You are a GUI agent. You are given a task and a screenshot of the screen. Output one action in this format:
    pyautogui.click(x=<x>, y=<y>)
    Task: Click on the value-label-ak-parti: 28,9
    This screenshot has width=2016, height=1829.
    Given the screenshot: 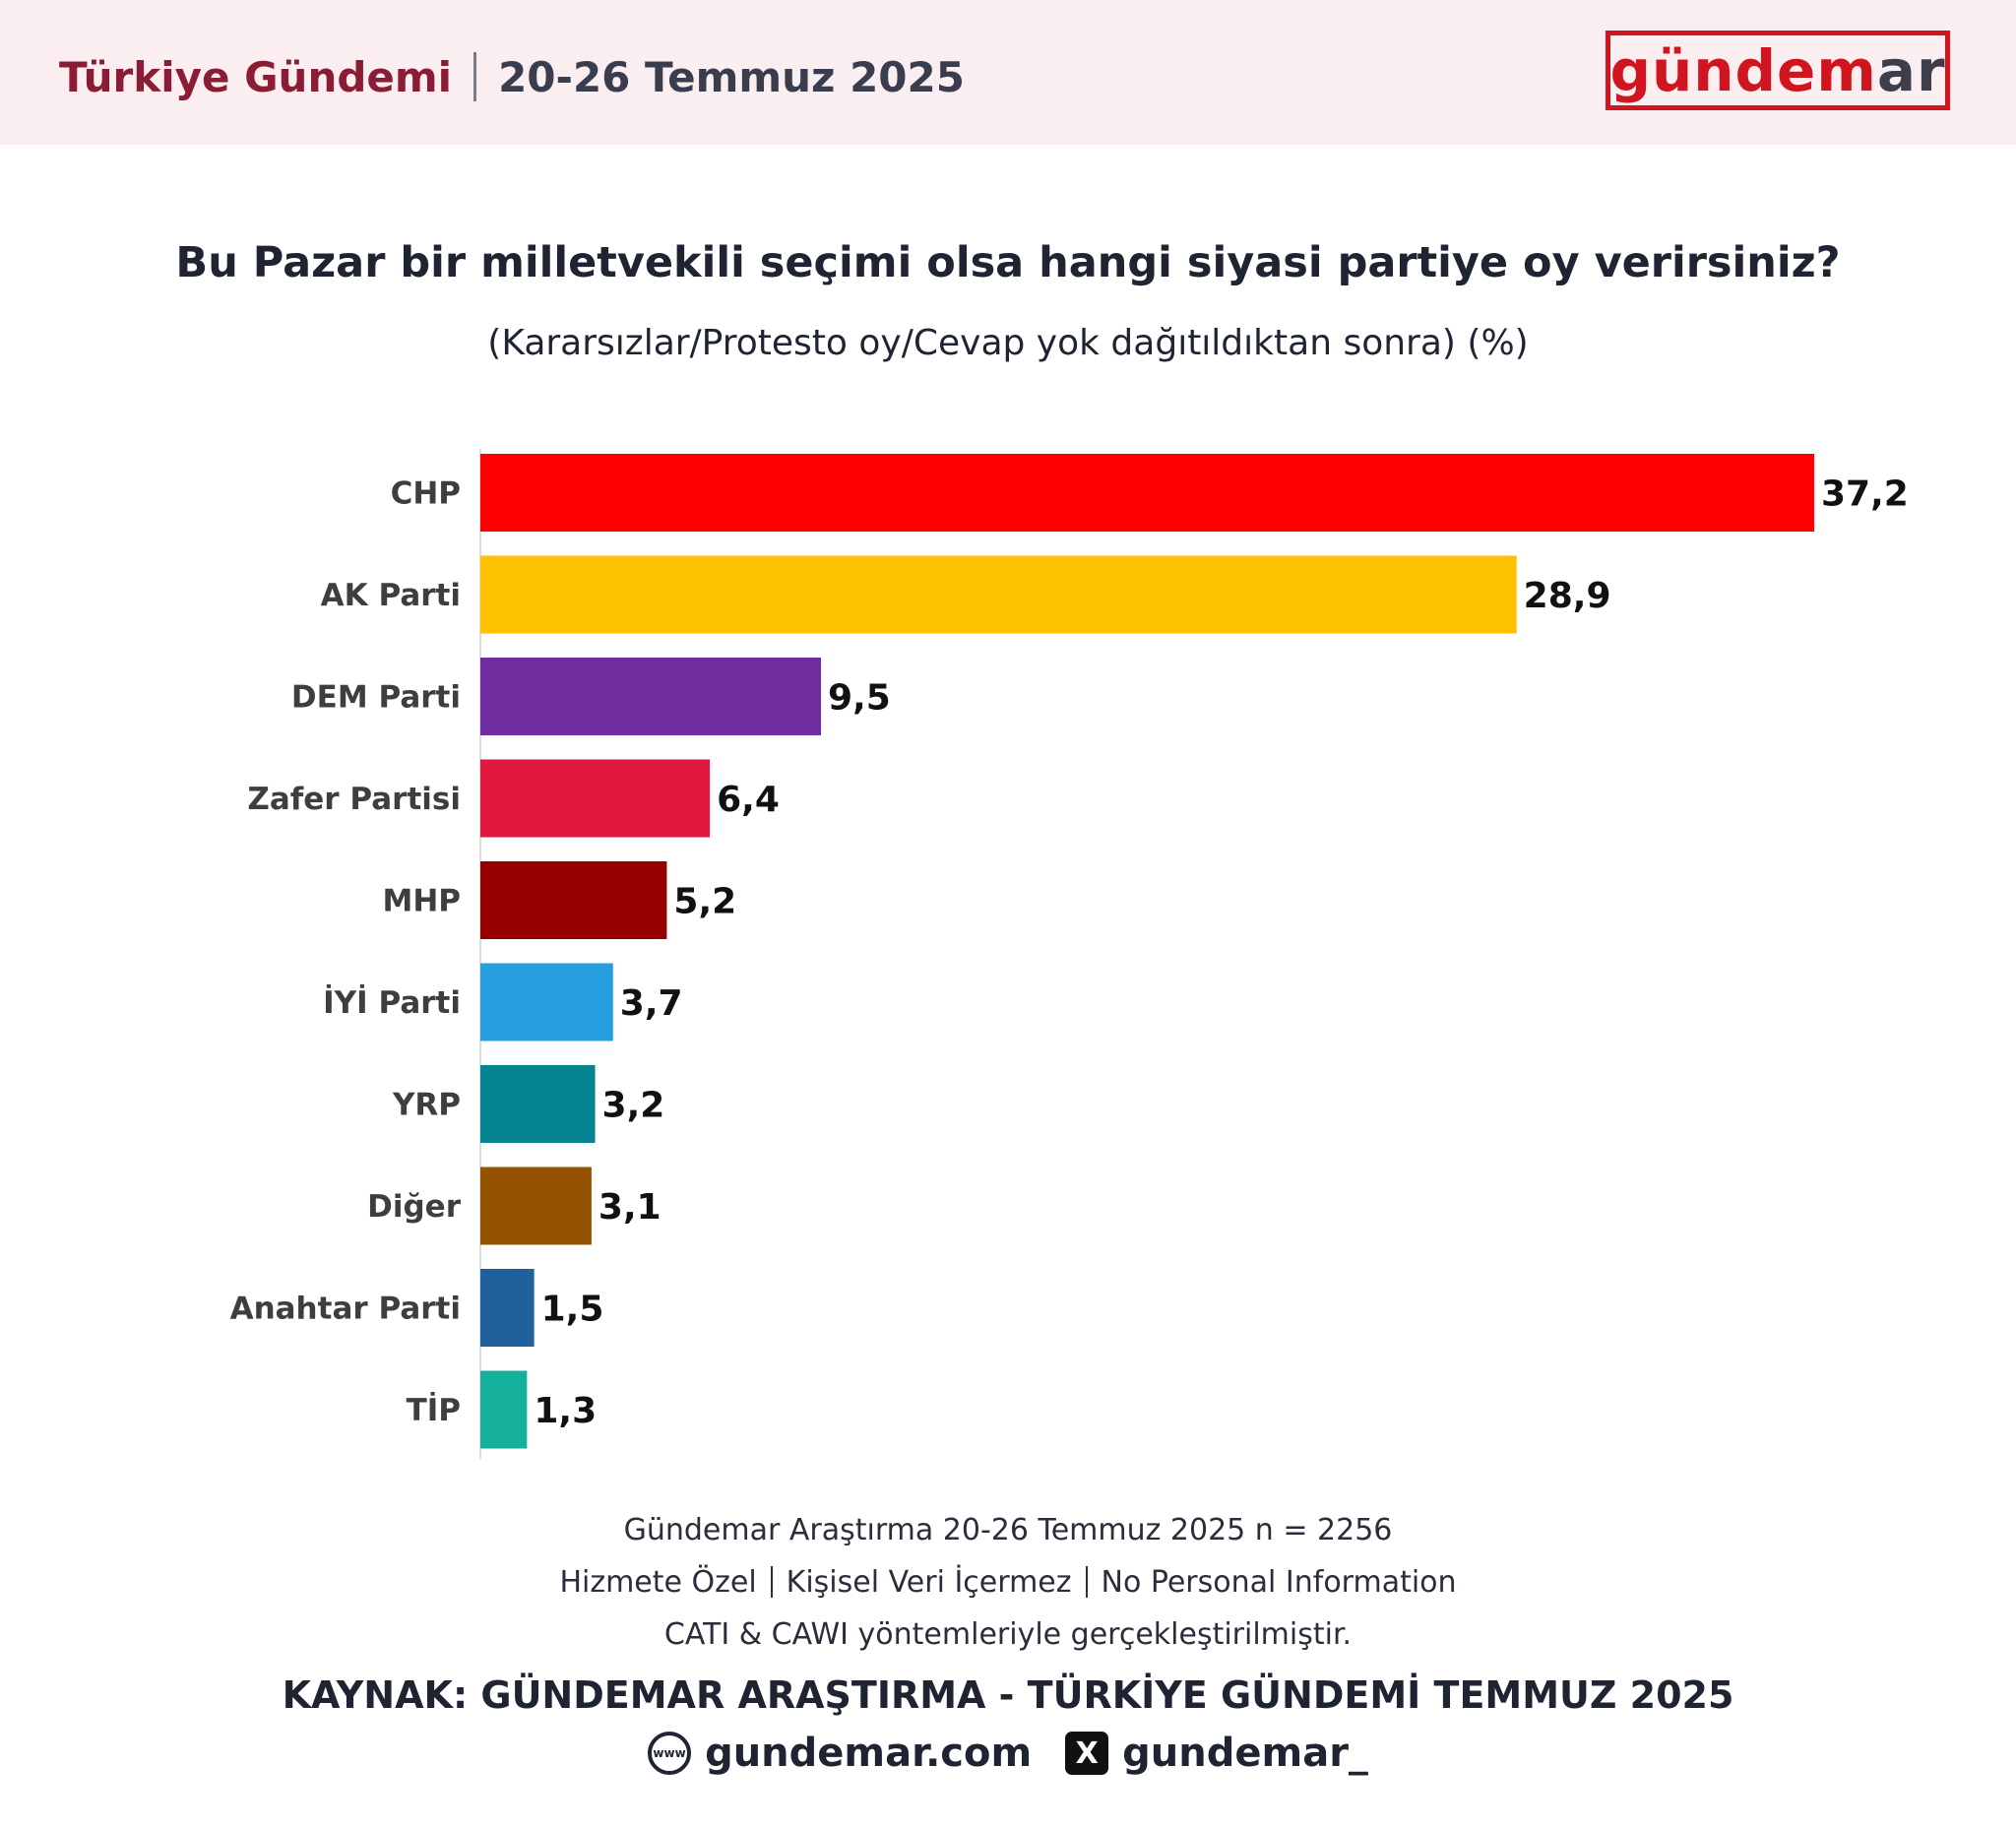 What is the action you would take?
    pyautogui.click(x=1567, y=596)
    